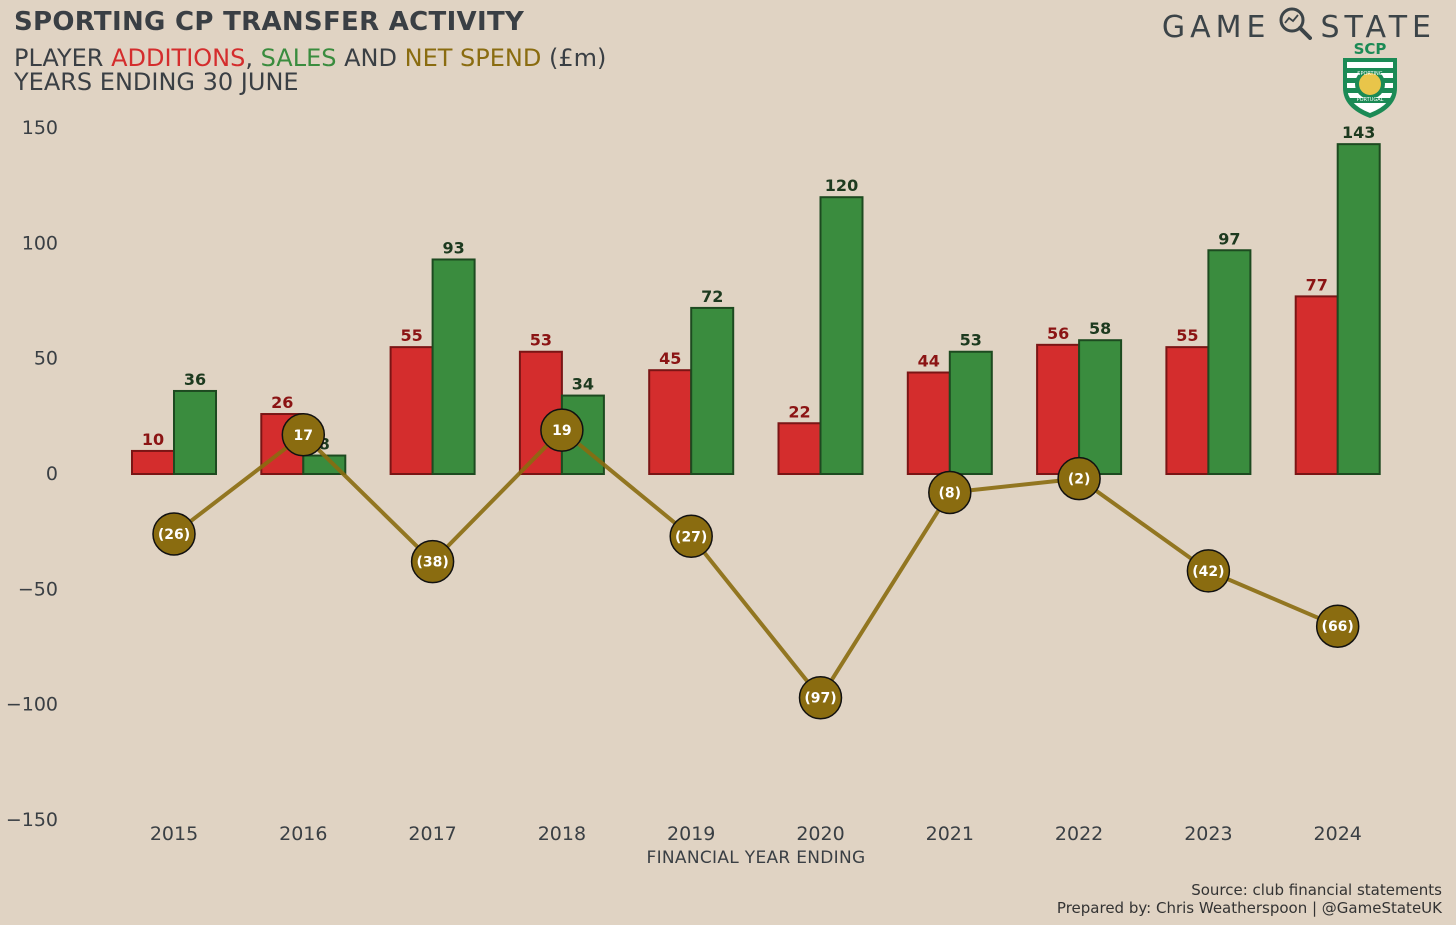  I want to click on net-spend-label: 17, so click(303, 436).